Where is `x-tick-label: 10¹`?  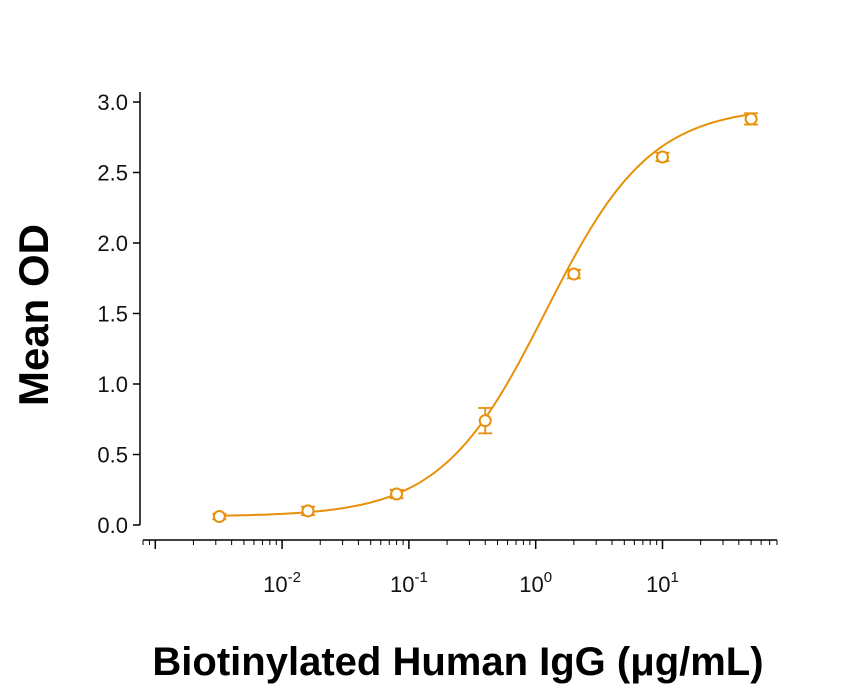
x-tick-label: 10¹ is located at coordinates (662, 583).